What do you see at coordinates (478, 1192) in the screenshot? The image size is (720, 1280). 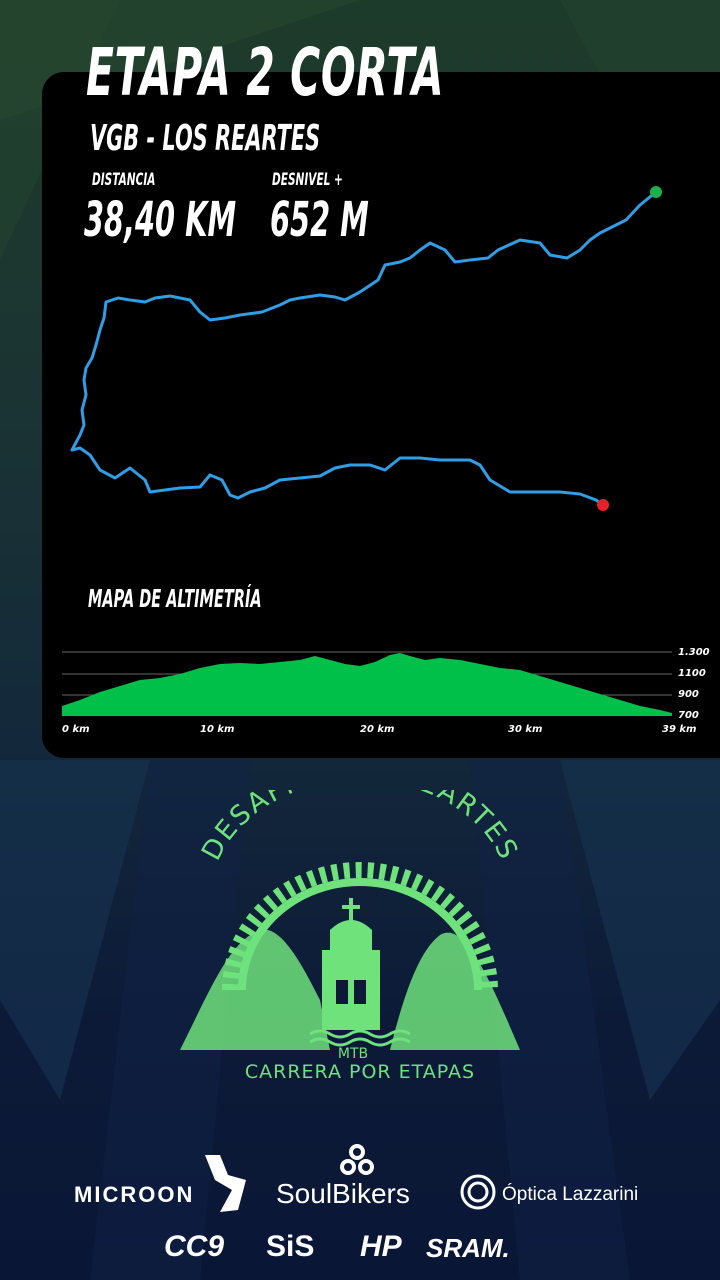 I see `optica-lens-icon` at bounding box center [478, 1192].